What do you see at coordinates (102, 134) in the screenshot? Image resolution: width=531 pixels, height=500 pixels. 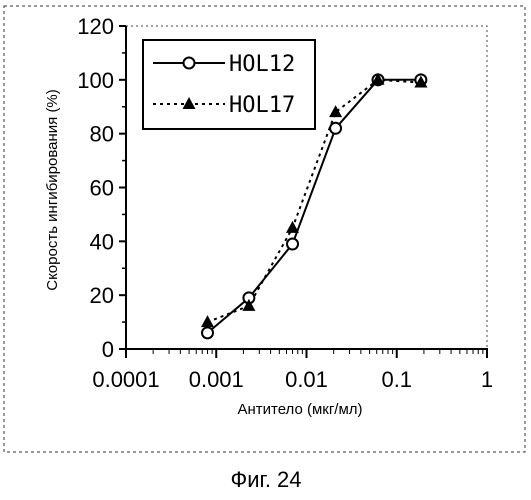 I see `y-tick-label: 80` at bounding box center [102, 134].